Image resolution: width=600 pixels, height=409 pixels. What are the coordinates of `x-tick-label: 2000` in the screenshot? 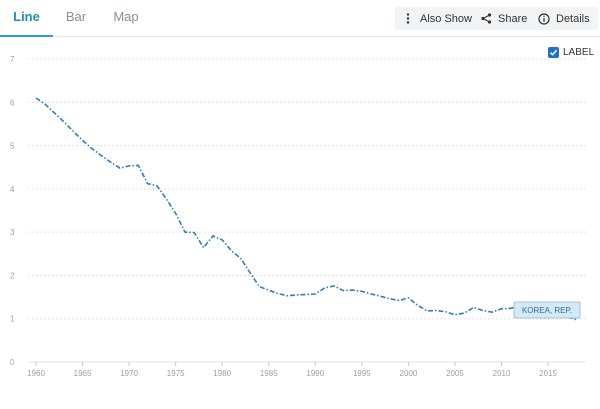 It's located at (409, 373).